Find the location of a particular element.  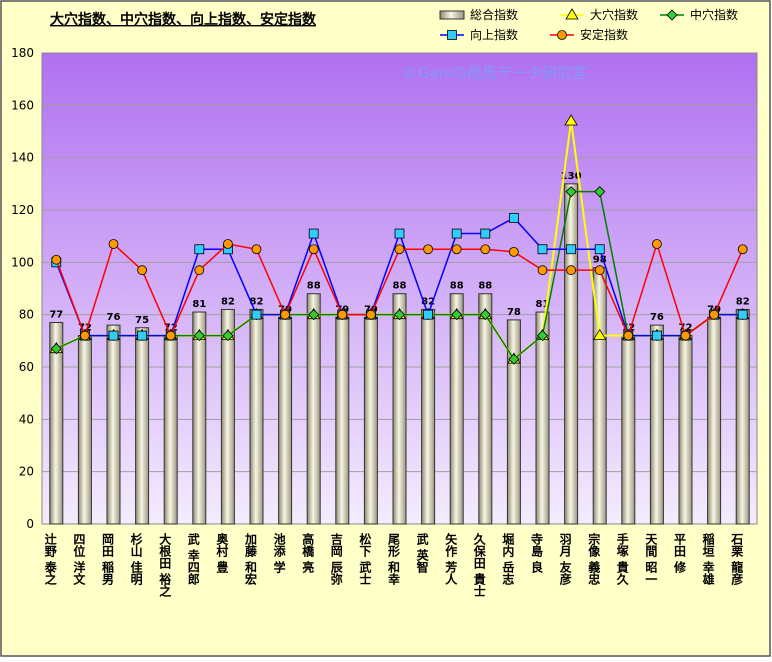

x-tick-label: 堀内 岳志 is located at coordinates (508, 559).